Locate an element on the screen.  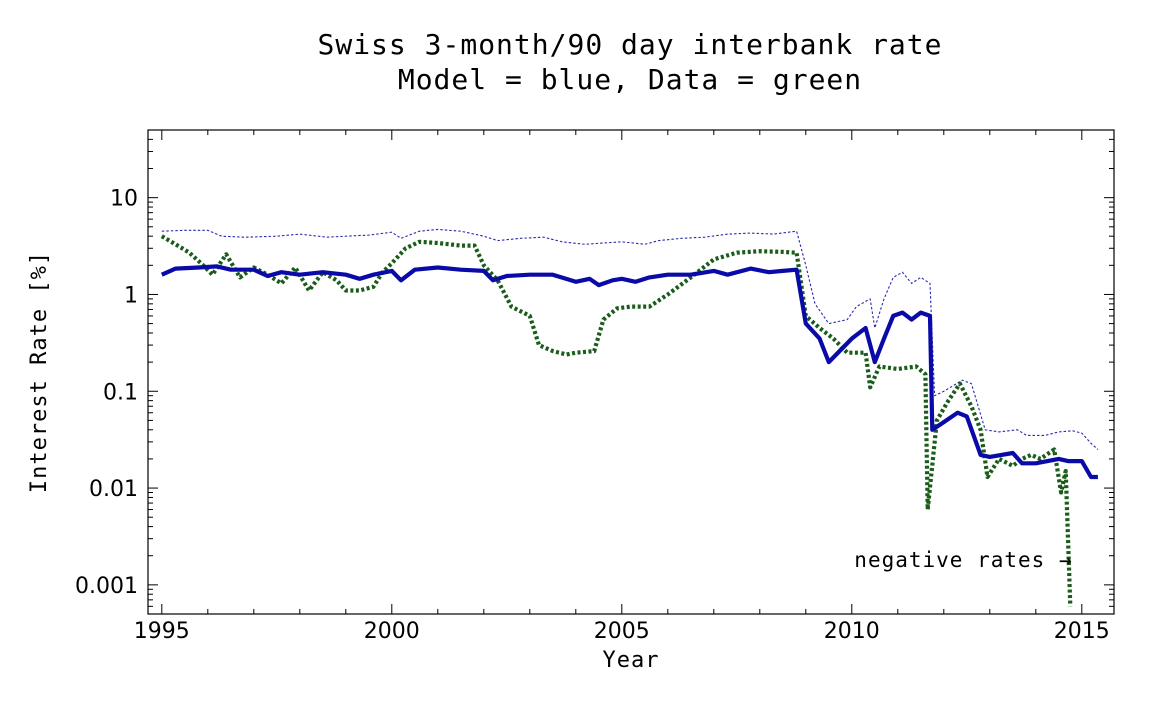
x-axis-label: Year is located at coordinates (631, 660).